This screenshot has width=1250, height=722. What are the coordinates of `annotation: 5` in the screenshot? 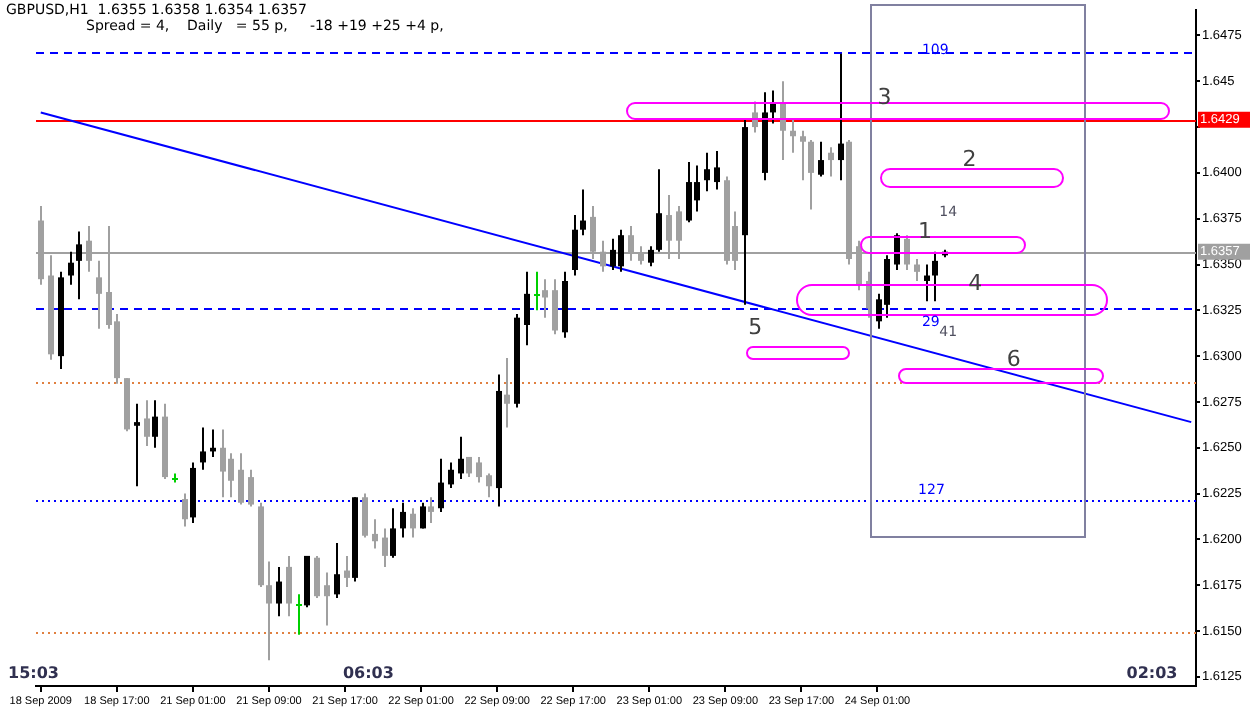 It's located at (755, 327).